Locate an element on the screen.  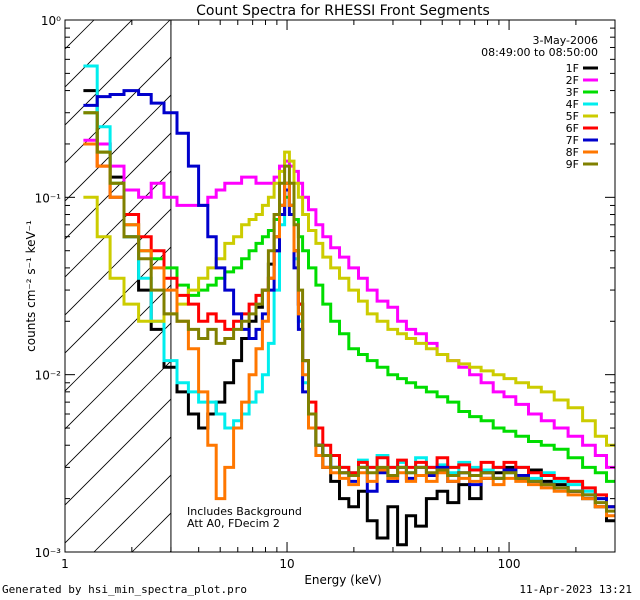
y-tick-label: 10⁰ is located at coordinates (51, 21).